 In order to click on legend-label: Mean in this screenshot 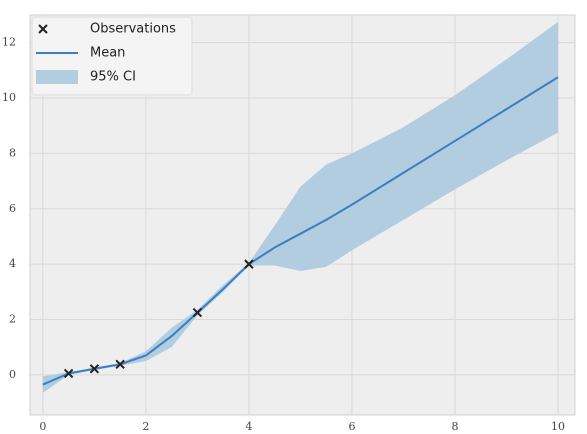, I will do `click(107, 53)`.